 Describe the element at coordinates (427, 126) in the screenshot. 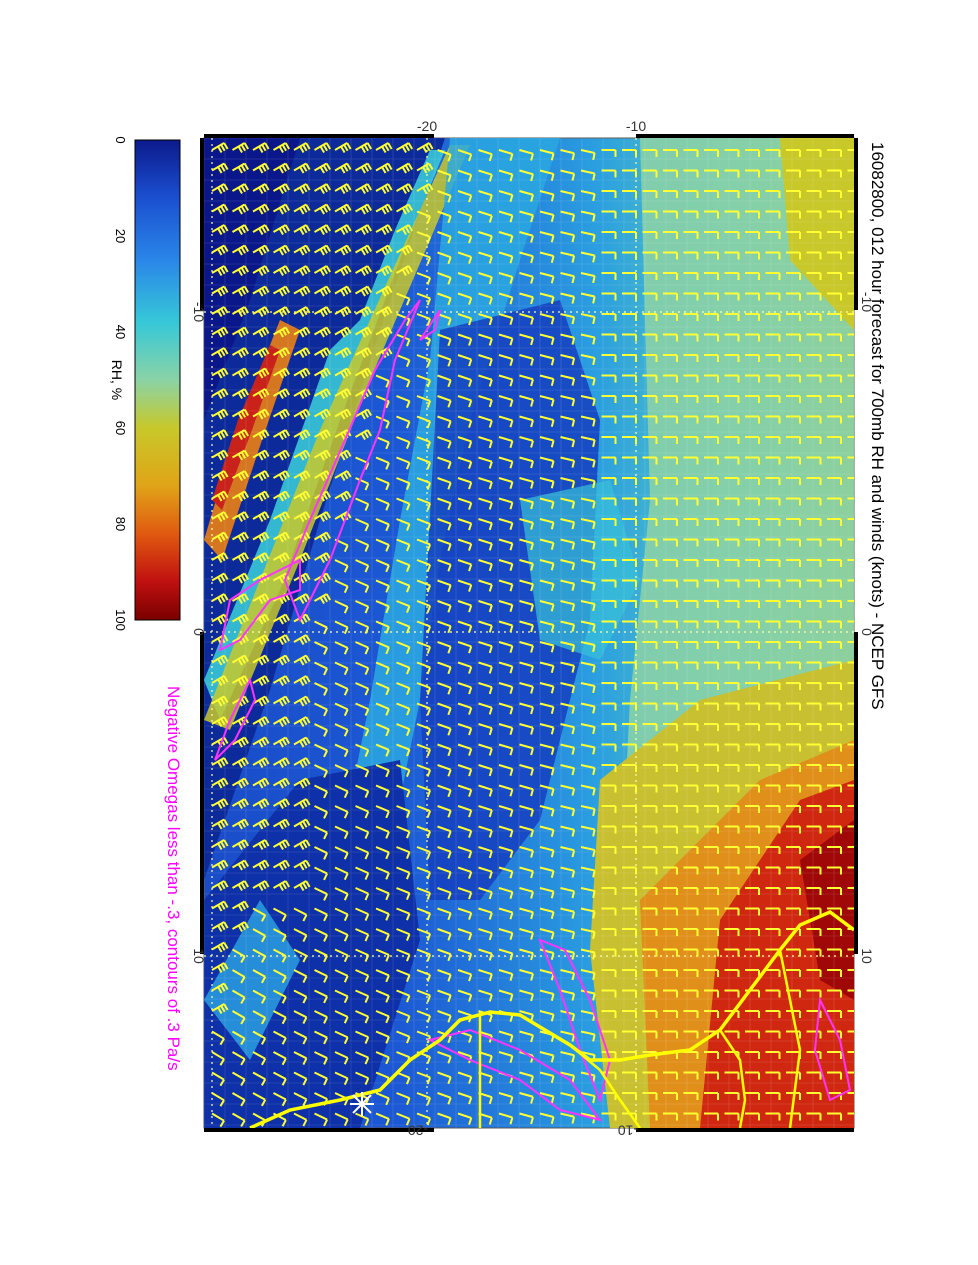

I see `top-tick-label-1: -20` at that location.